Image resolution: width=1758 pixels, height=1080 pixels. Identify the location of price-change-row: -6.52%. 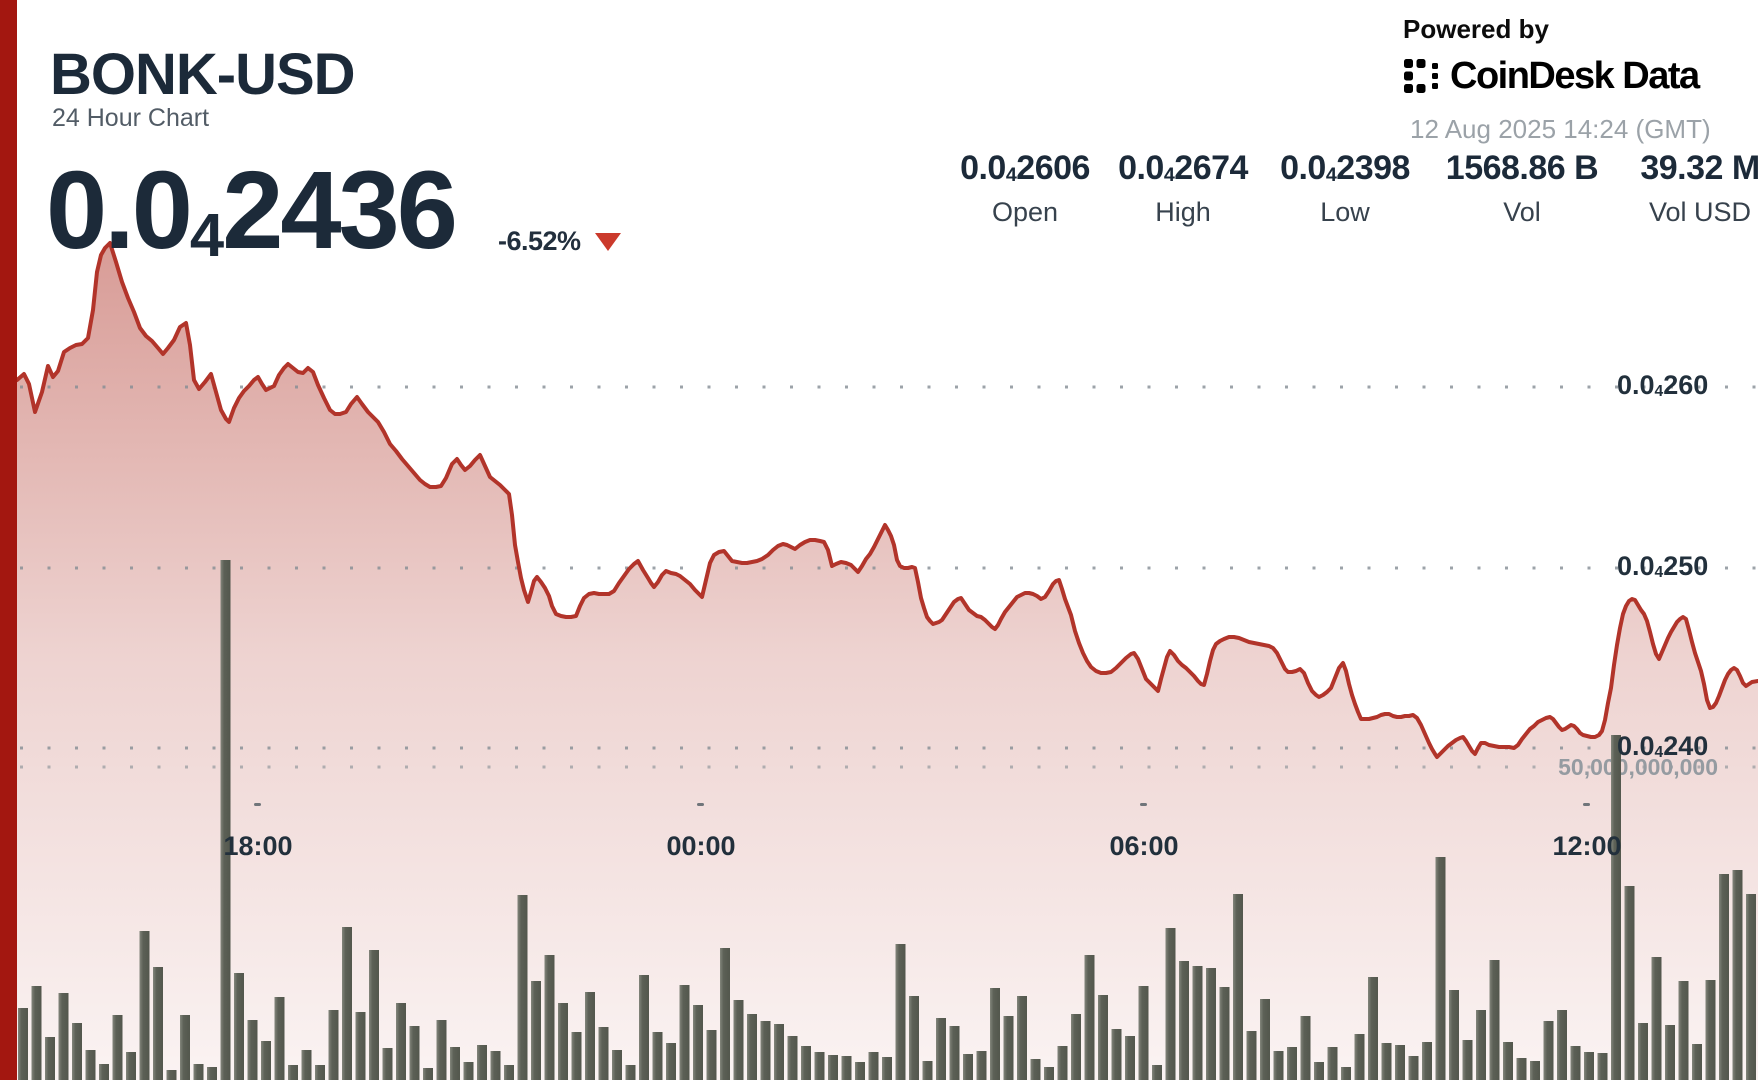
(559, 241).